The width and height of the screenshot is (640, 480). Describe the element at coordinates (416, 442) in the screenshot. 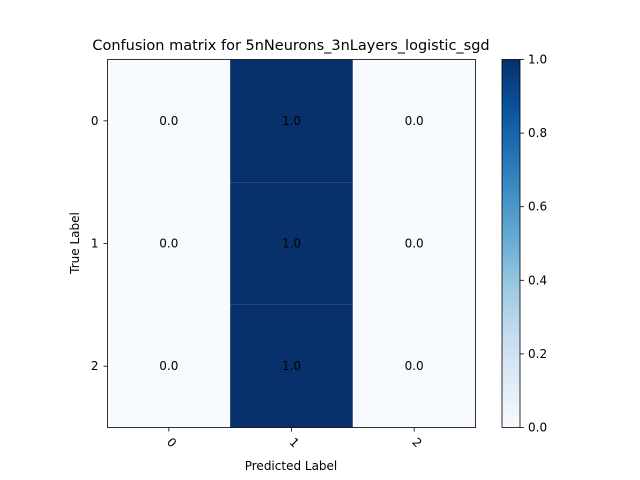

I see `x-tick-label: 2` at that location.